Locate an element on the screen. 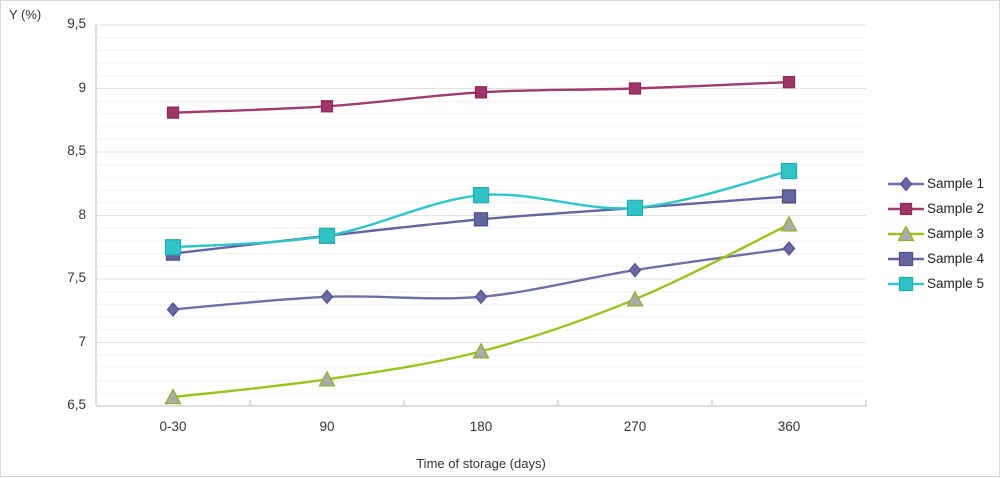 The image size is (1000, 478). y-tick-label: 7,5 is located at coordinates (76, 277).